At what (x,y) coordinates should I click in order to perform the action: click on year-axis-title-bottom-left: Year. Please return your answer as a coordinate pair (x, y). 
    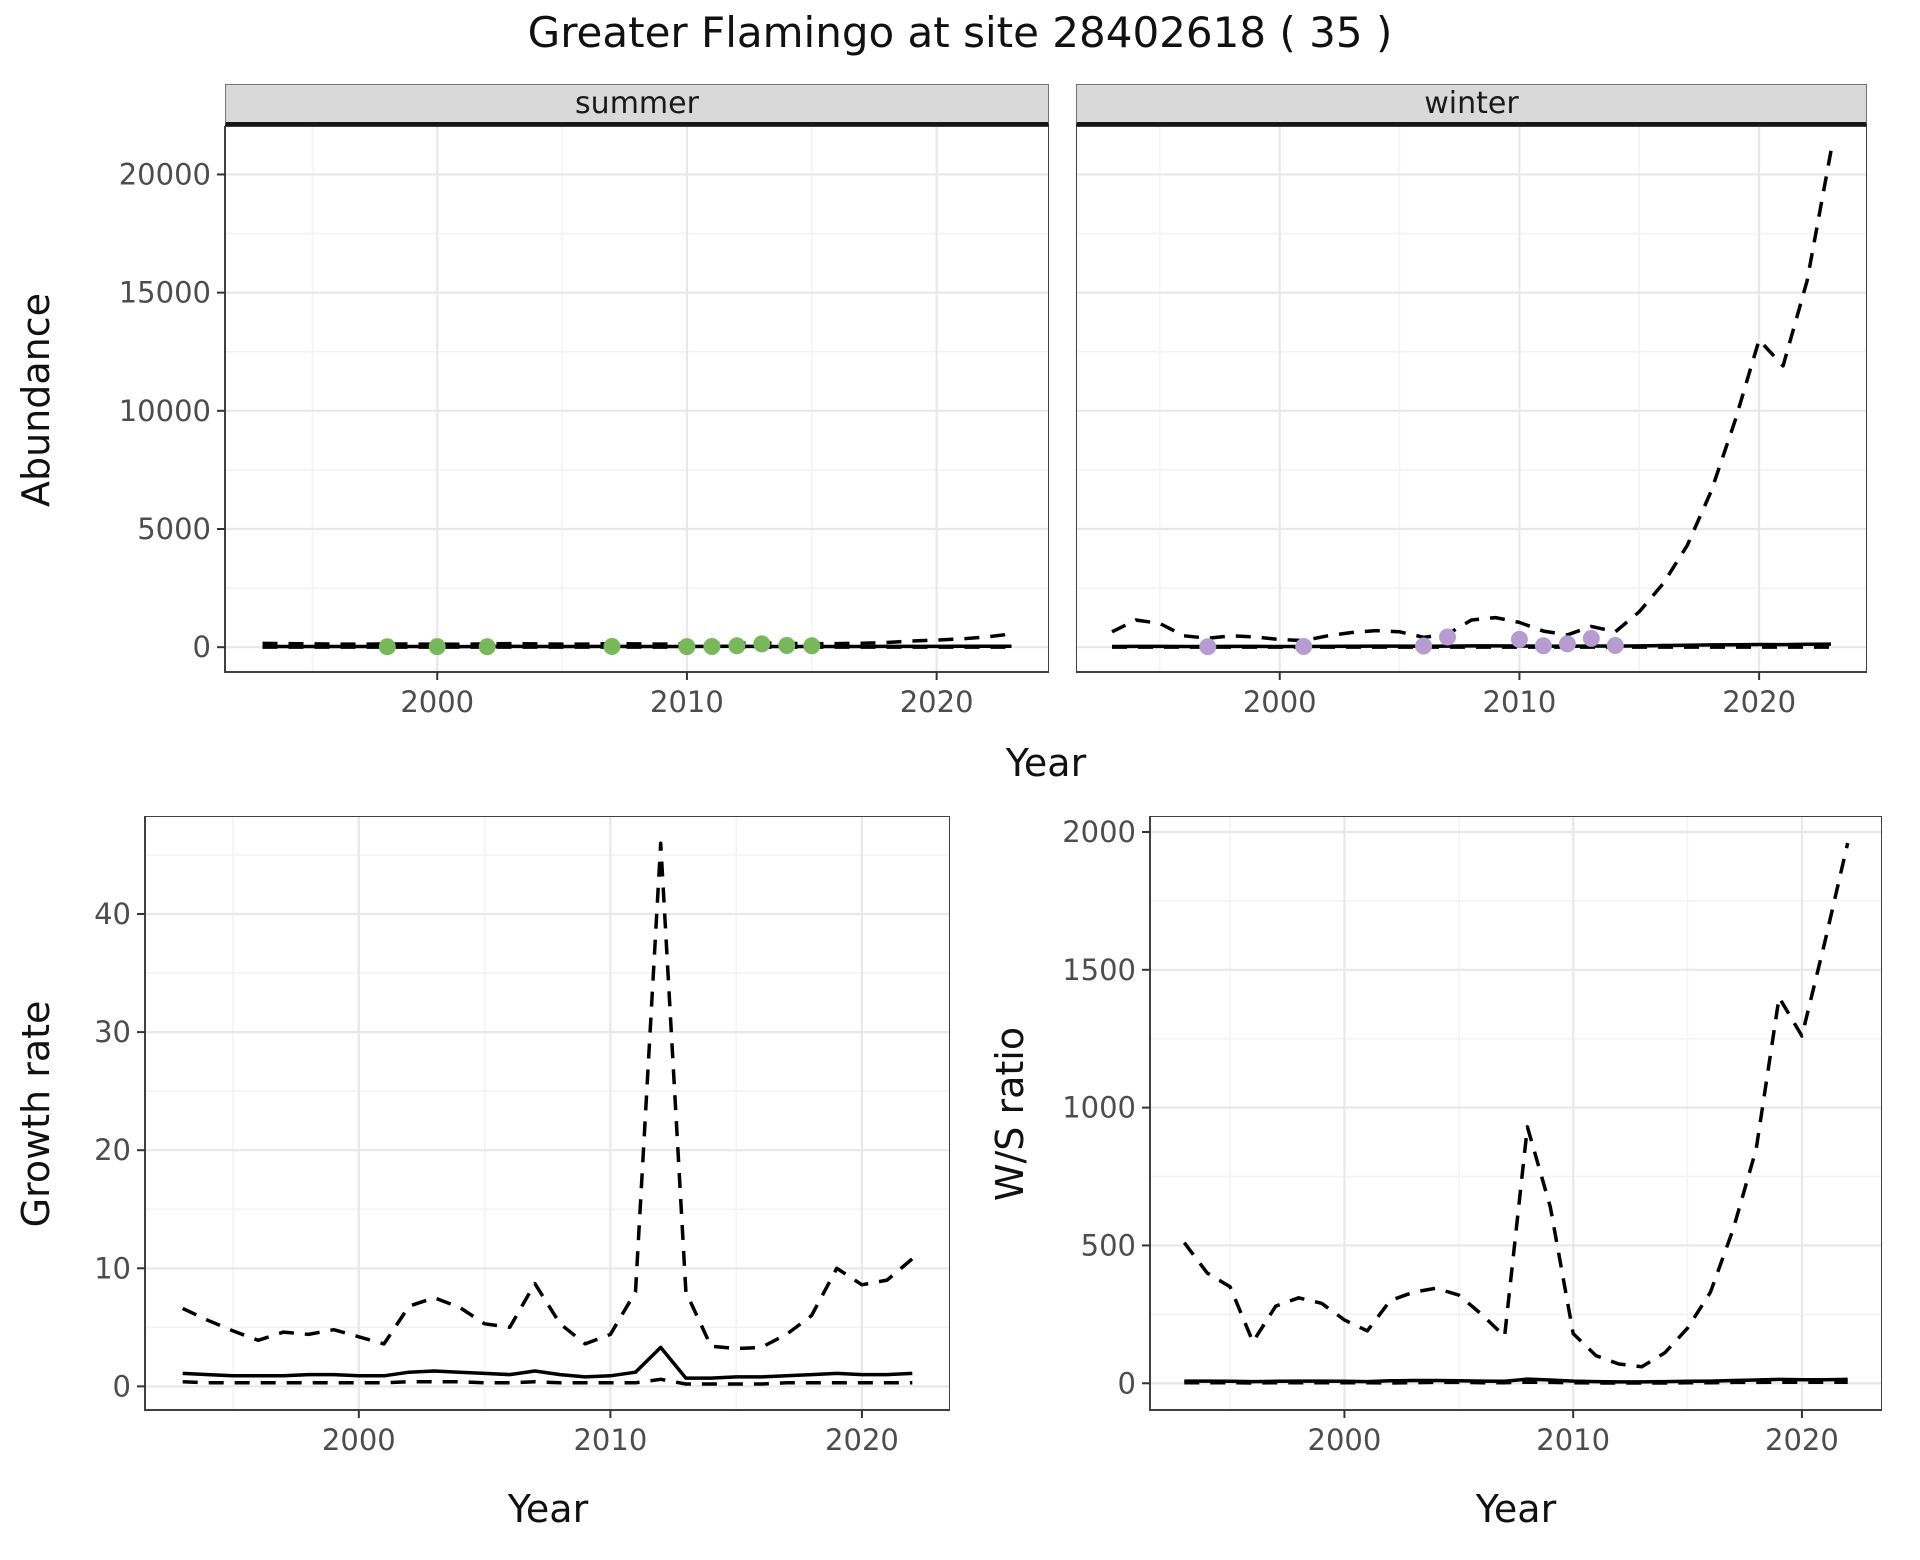
    Looking at the image, I should click on (548, 1509).